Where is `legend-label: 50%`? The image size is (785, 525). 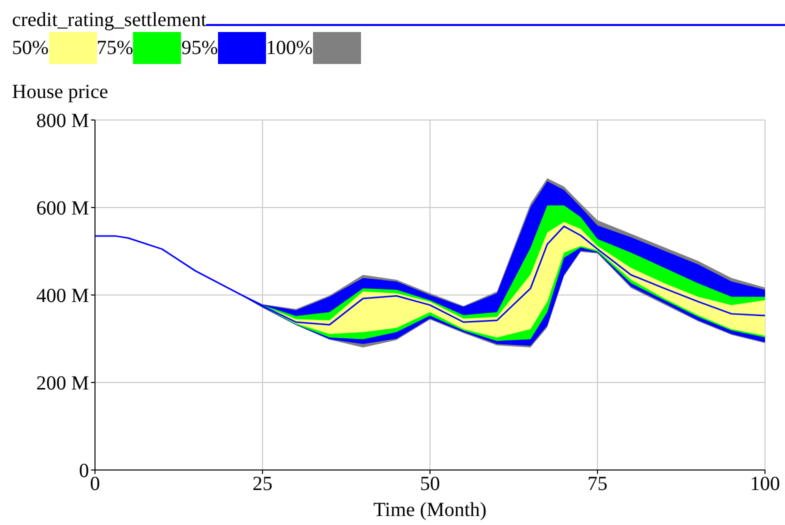
legend-label: 50% is located at coordinates (30, 48).